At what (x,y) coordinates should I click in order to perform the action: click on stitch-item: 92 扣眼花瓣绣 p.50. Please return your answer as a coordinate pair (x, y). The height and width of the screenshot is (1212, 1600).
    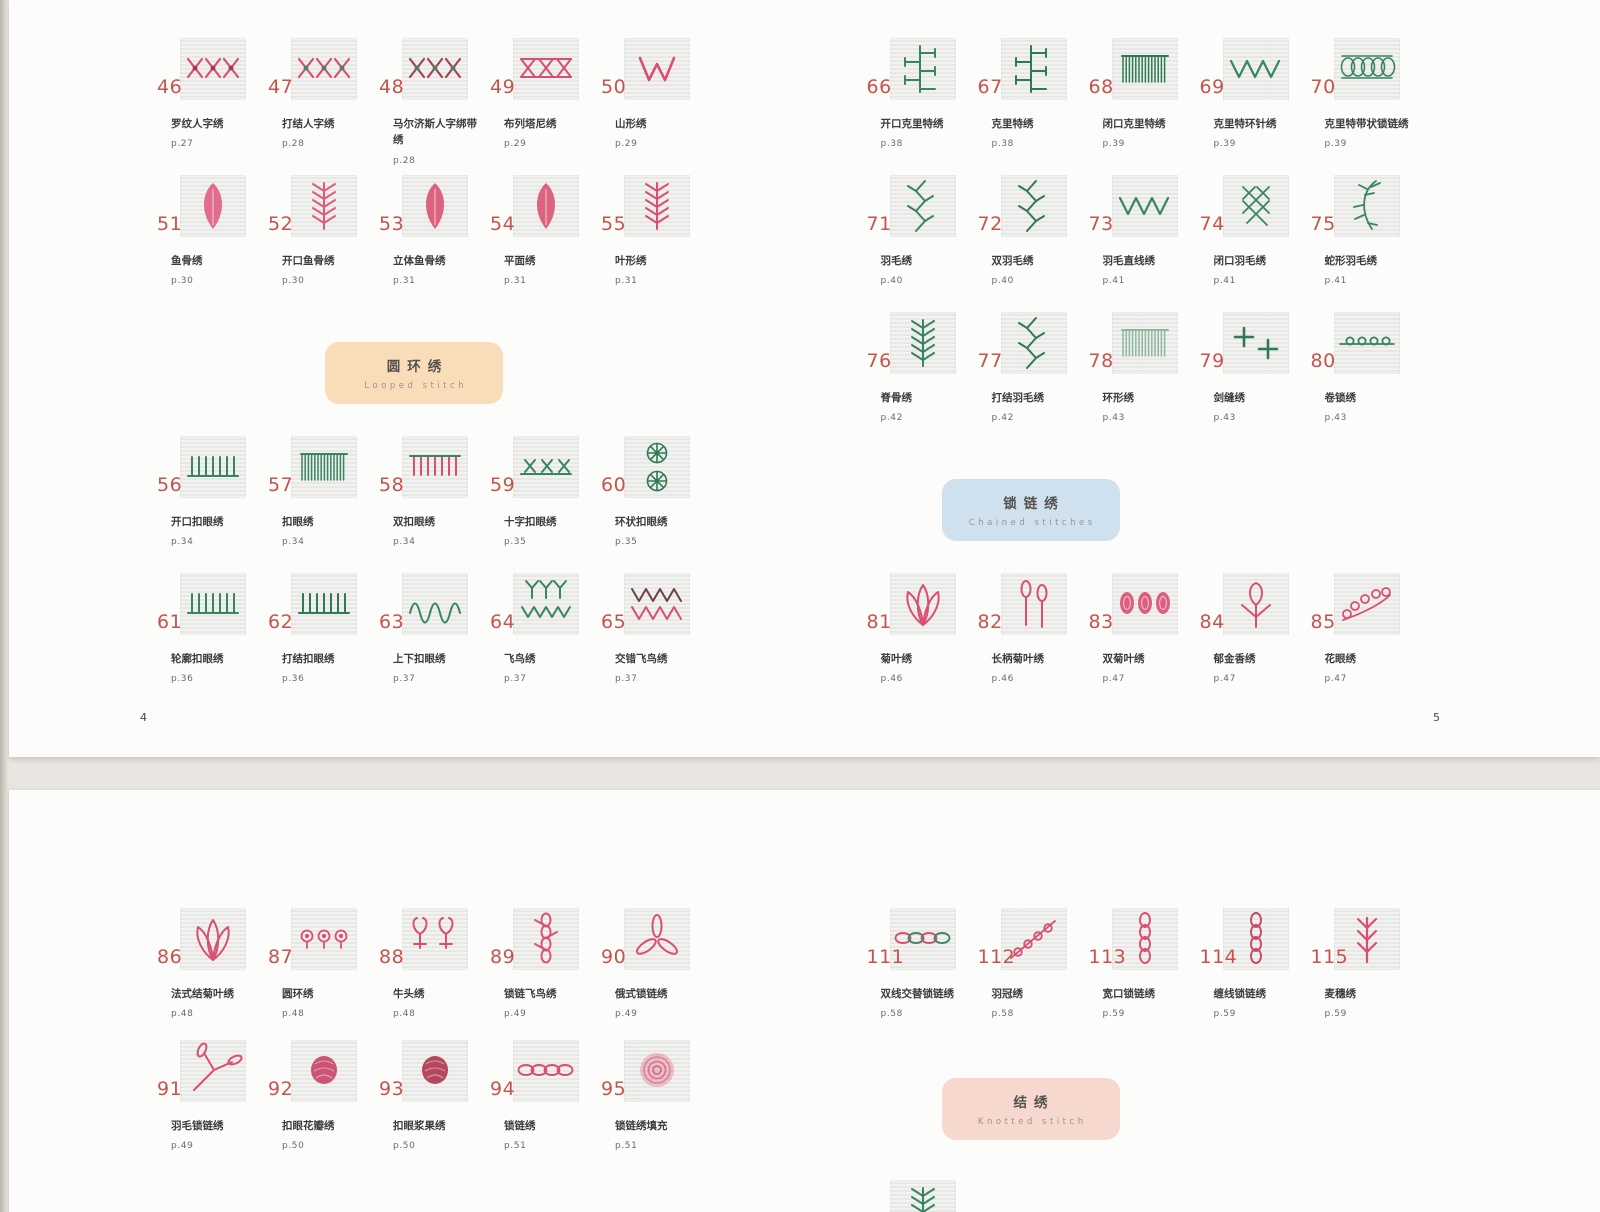
    Looking at the image, I should click on (323, 1095).